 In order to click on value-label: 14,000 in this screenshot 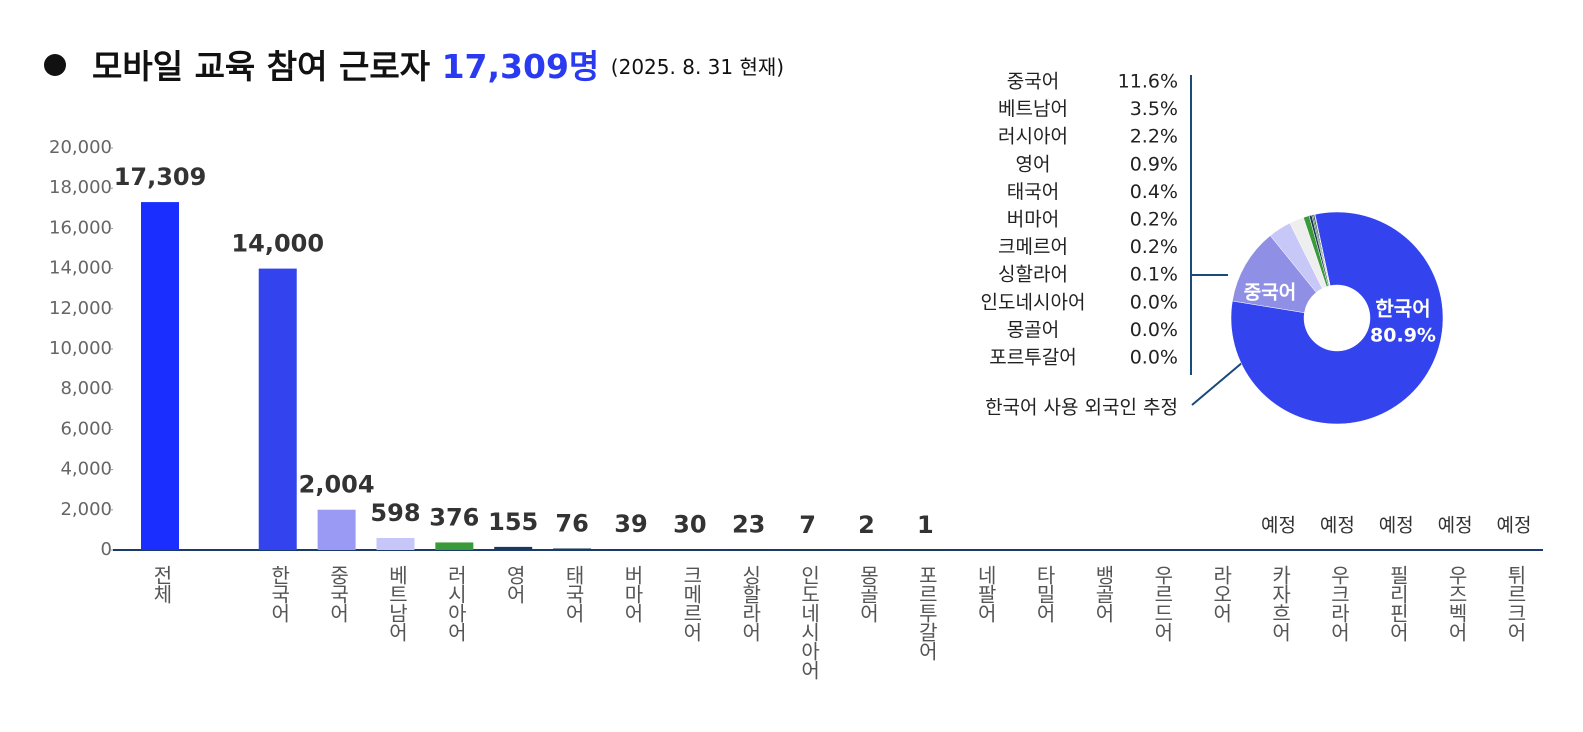, I will do `click(277, 244)`.